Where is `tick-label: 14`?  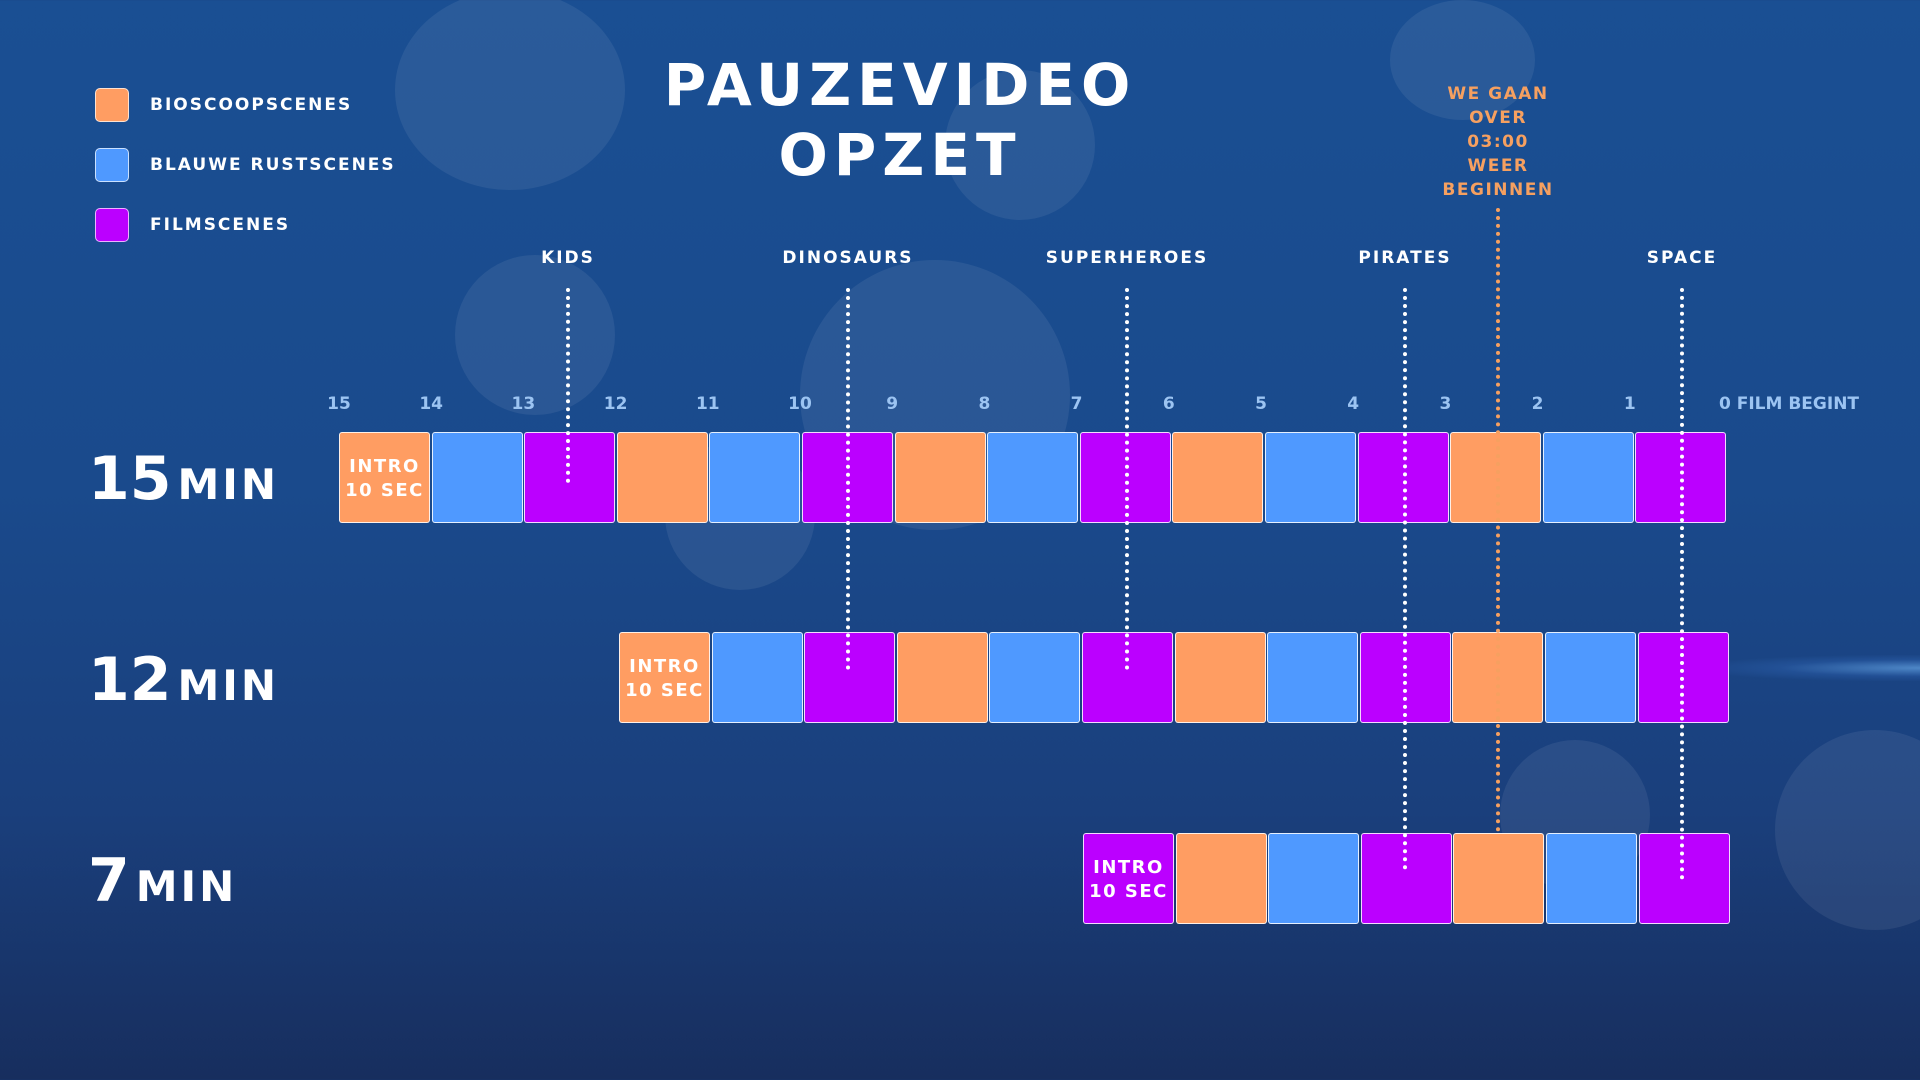 tick-label: 14 is located at coordinates (431, 404).